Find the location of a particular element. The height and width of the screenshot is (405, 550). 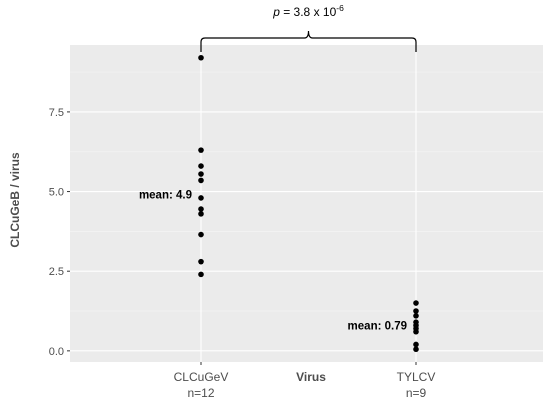

y-axis-title: CLCuGeB / virus is located at coordinates (15, 200).